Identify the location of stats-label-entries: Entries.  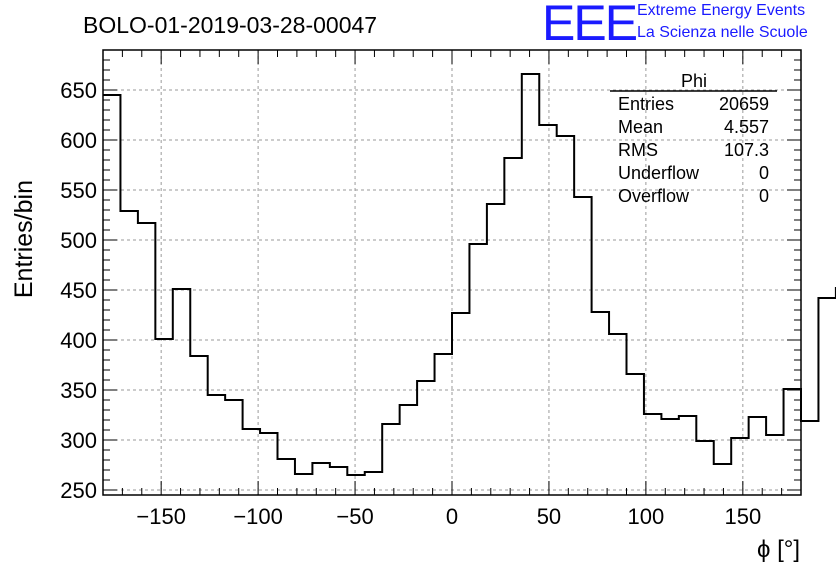
(646, 104).